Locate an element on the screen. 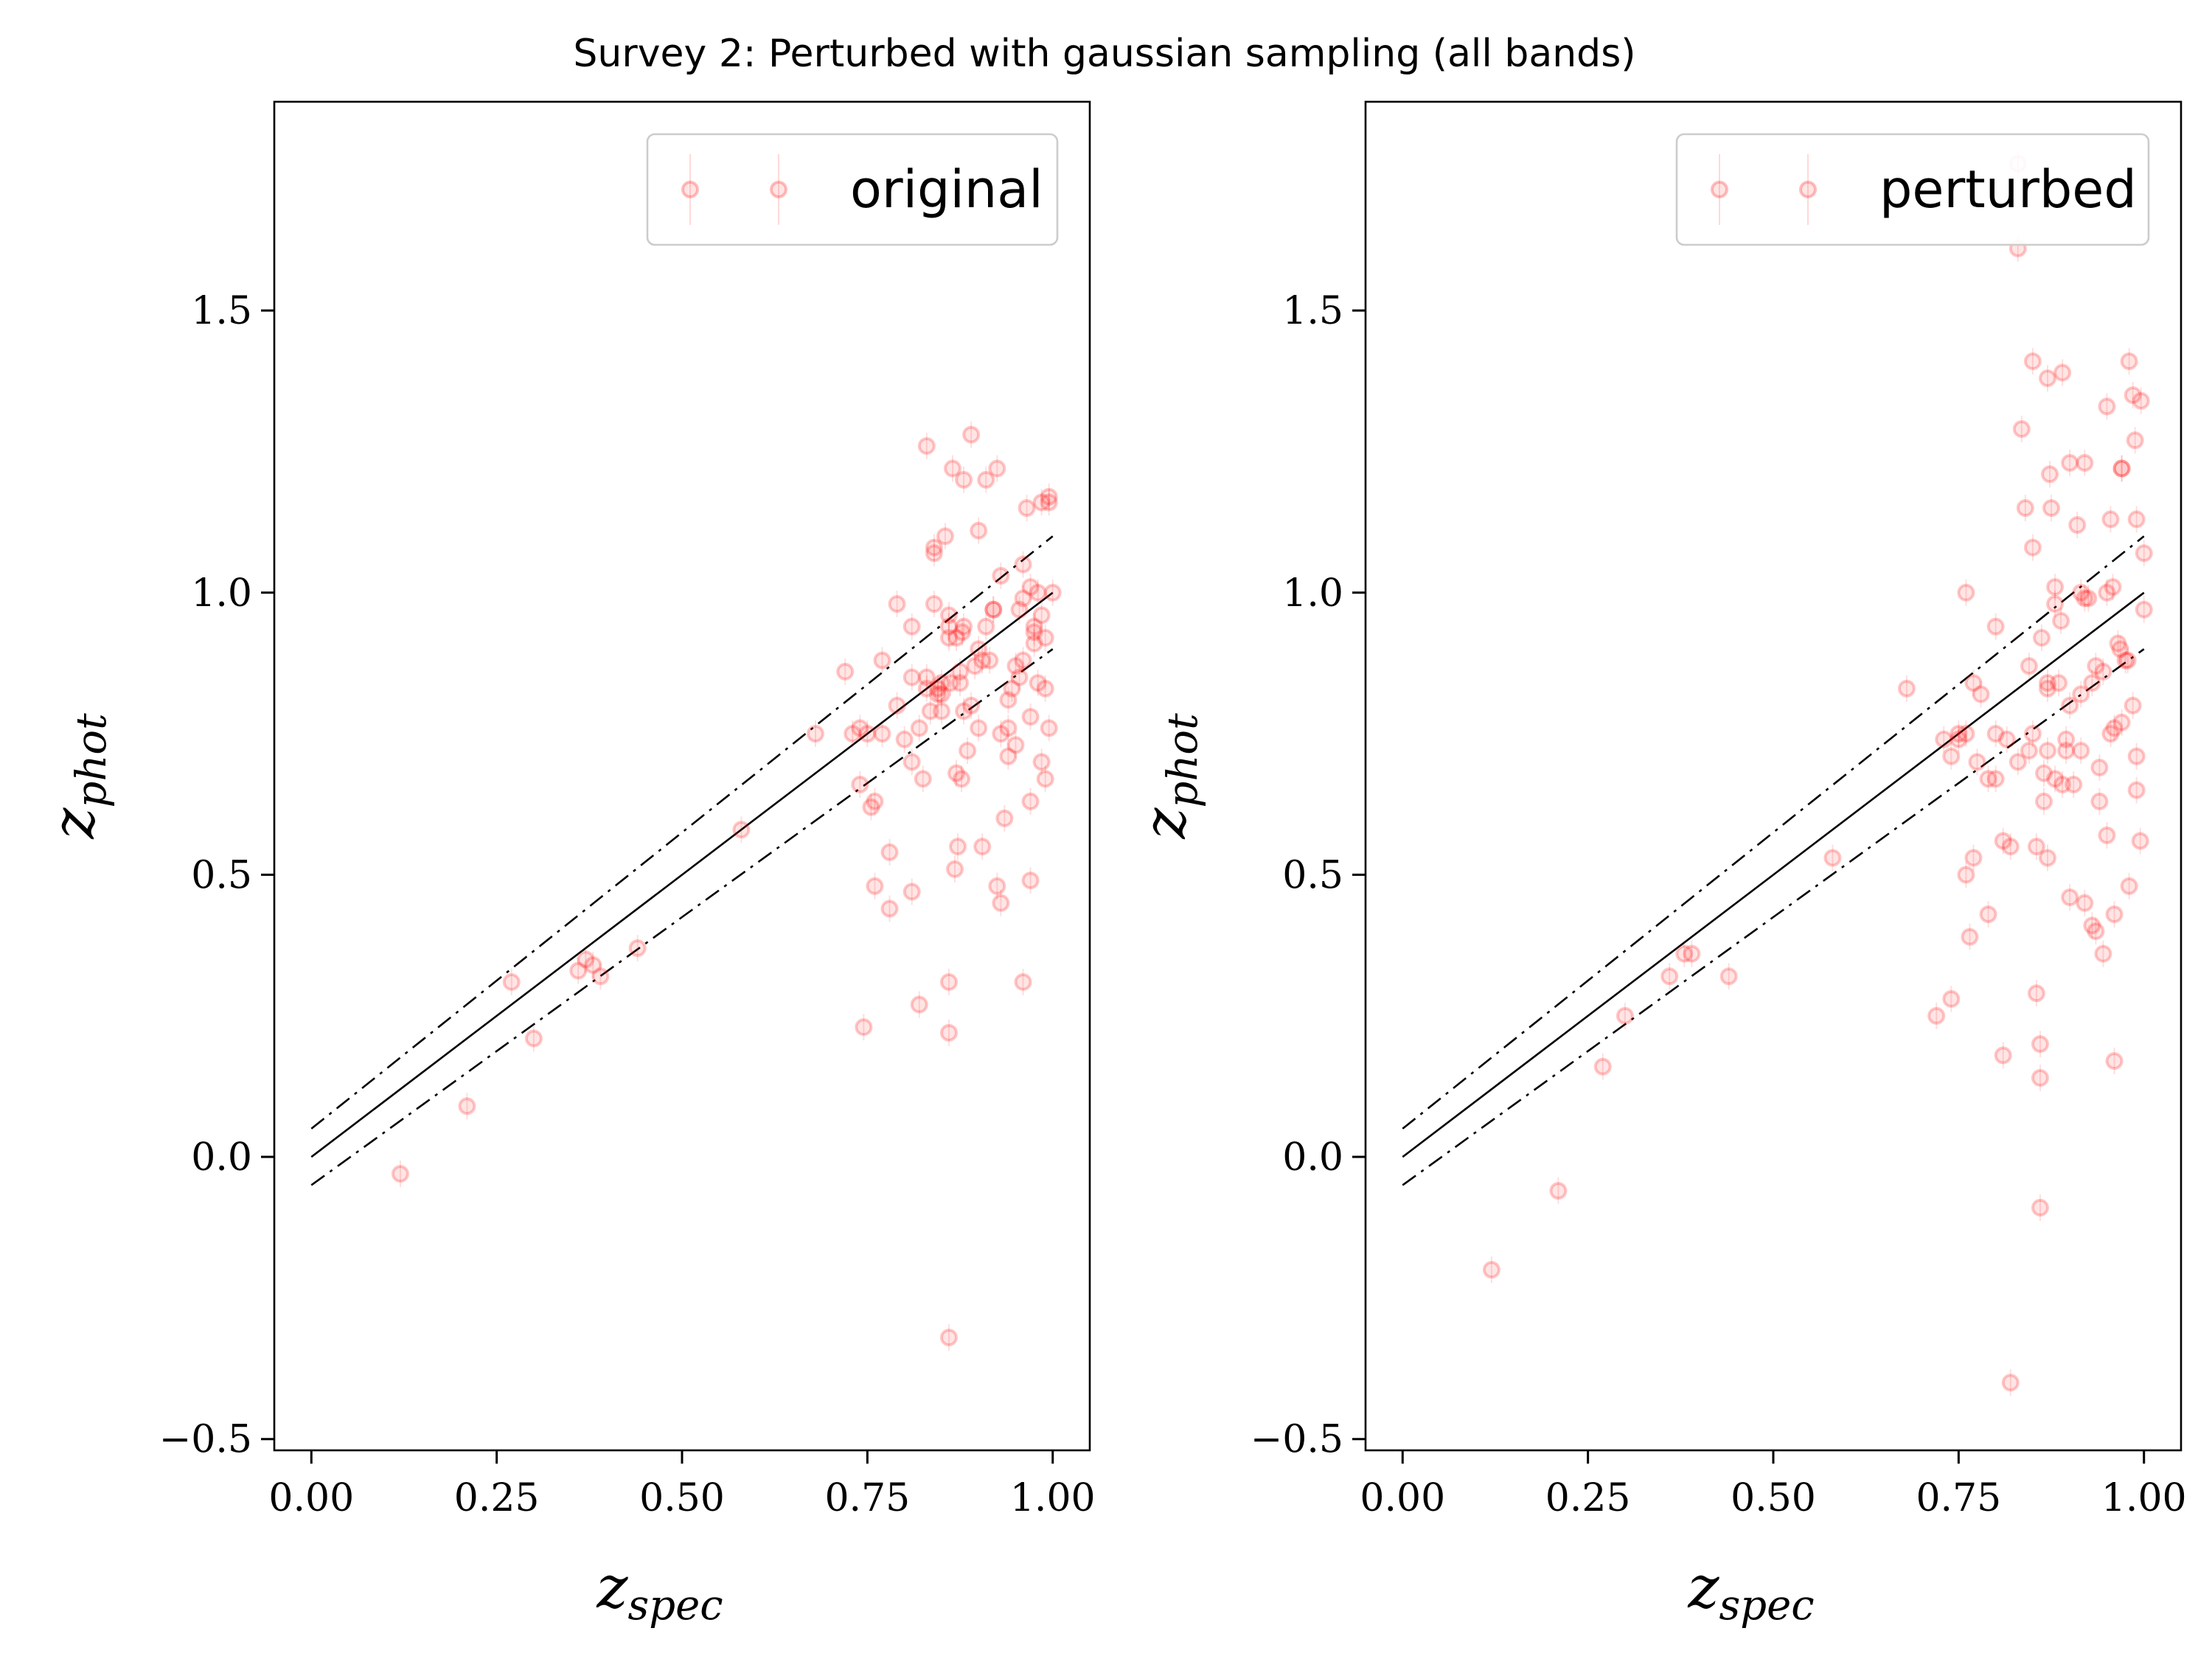 The image size is (2212, 1659). y-tick-label: −0.5 is located at coordinates (1297, 1440).